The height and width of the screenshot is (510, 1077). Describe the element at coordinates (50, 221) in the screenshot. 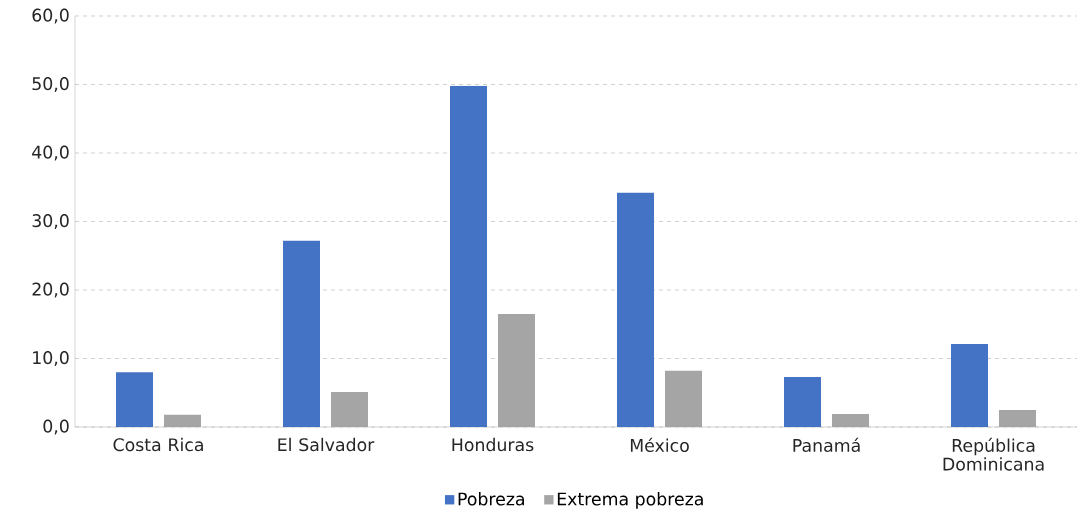

I see `y-tick-label: 30,0` at that location.